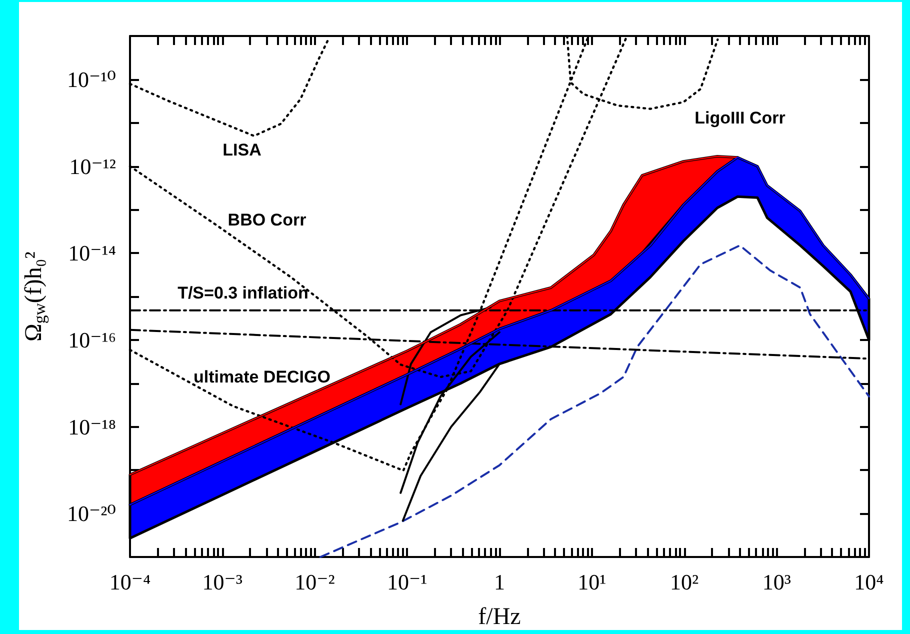 Image resolution: width=910 pixels, height=634 pixels. Describe the element at coordinates (499, 582) in the screenshot. I see `x-tick-label: 1` at that location.